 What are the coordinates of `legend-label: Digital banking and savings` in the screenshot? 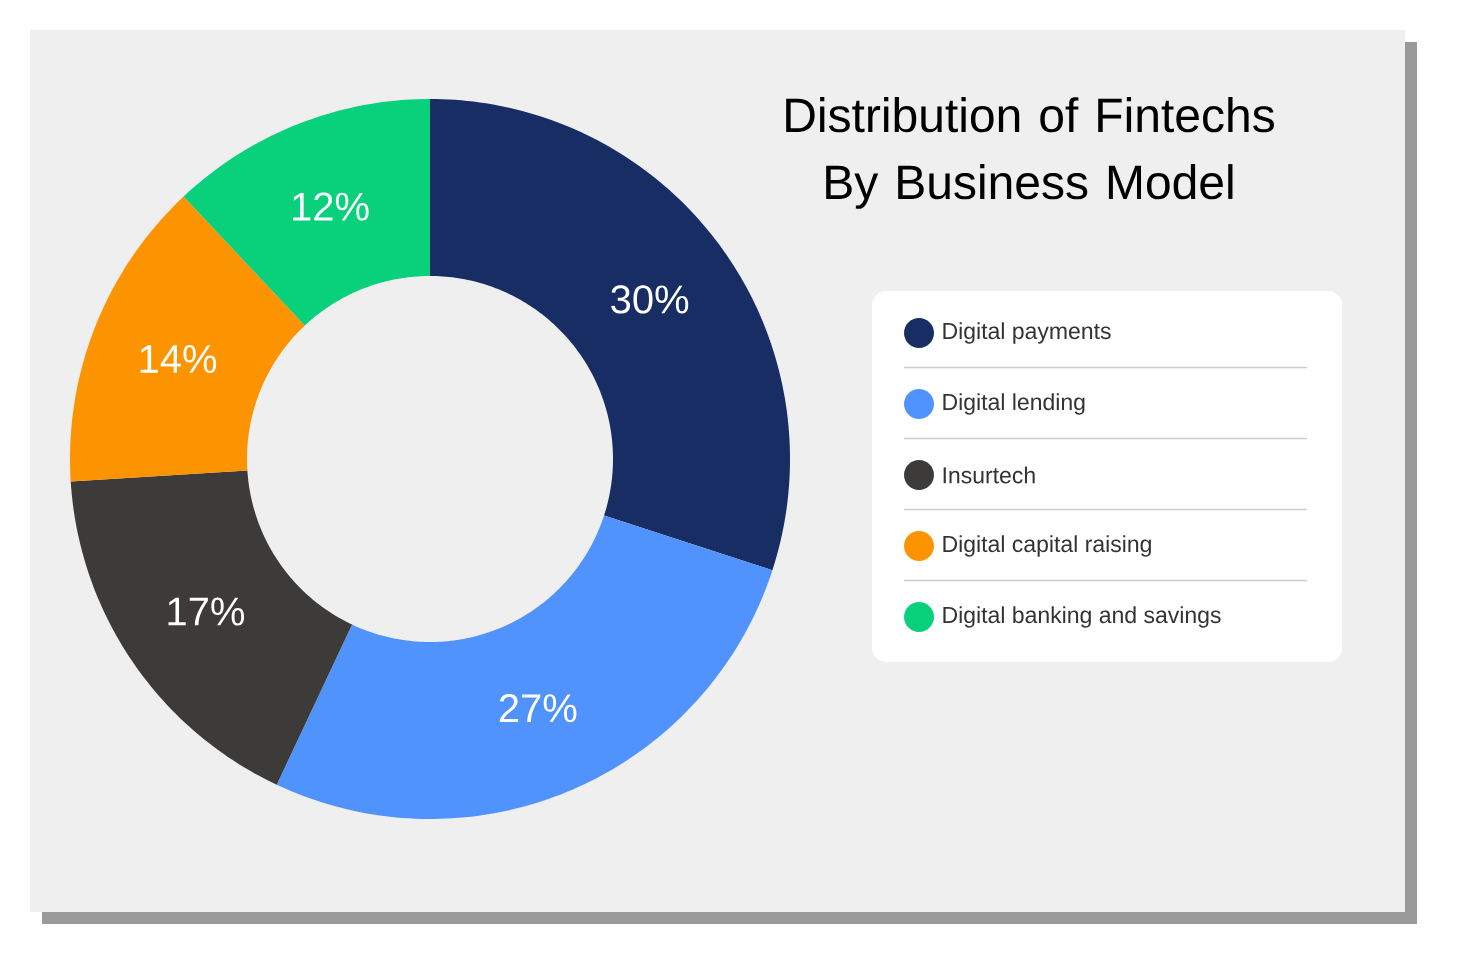 It's located at (1082, 617).